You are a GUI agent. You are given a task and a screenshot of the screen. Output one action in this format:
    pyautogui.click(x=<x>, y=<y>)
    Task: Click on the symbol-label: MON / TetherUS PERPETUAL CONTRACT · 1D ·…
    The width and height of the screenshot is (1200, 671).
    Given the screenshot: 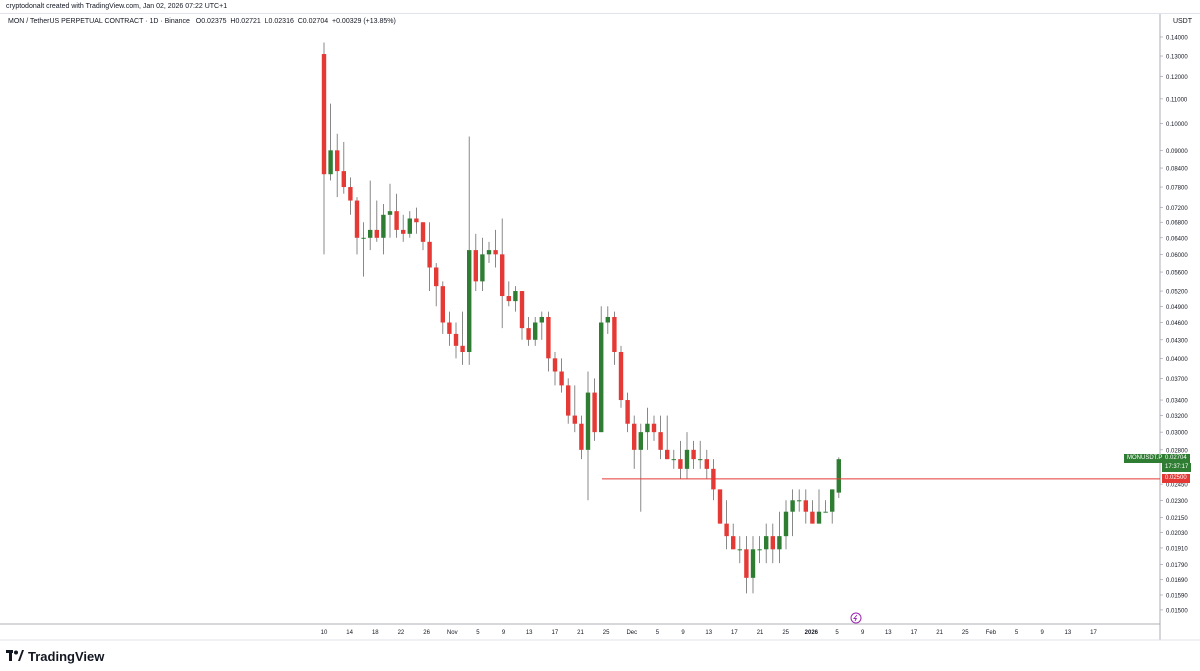 What is the action you would take?
    pyautogui.click(x=99, y=21)
    